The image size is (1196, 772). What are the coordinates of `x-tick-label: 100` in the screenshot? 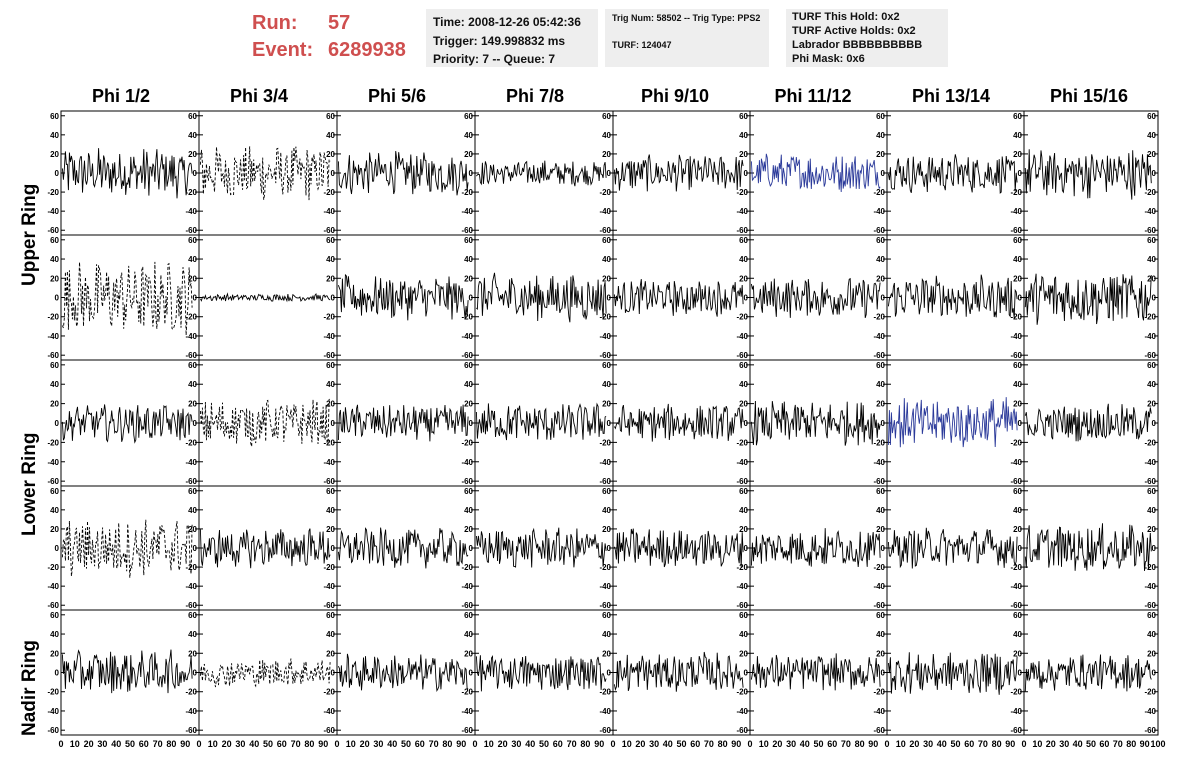 It's located at (1157, 744).